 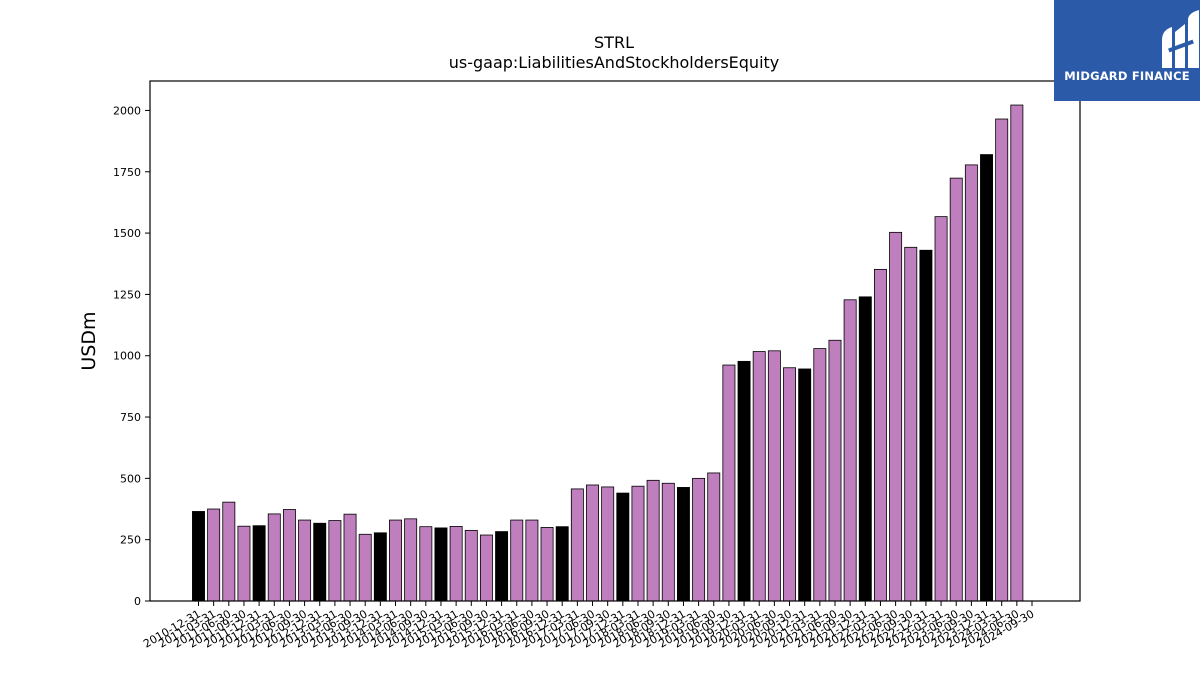 What do you see at coordinates (1127, 76) in the screenshot?
I see `brand-name: MIDGARD FINANCE` at bounding box center [1127, 76].